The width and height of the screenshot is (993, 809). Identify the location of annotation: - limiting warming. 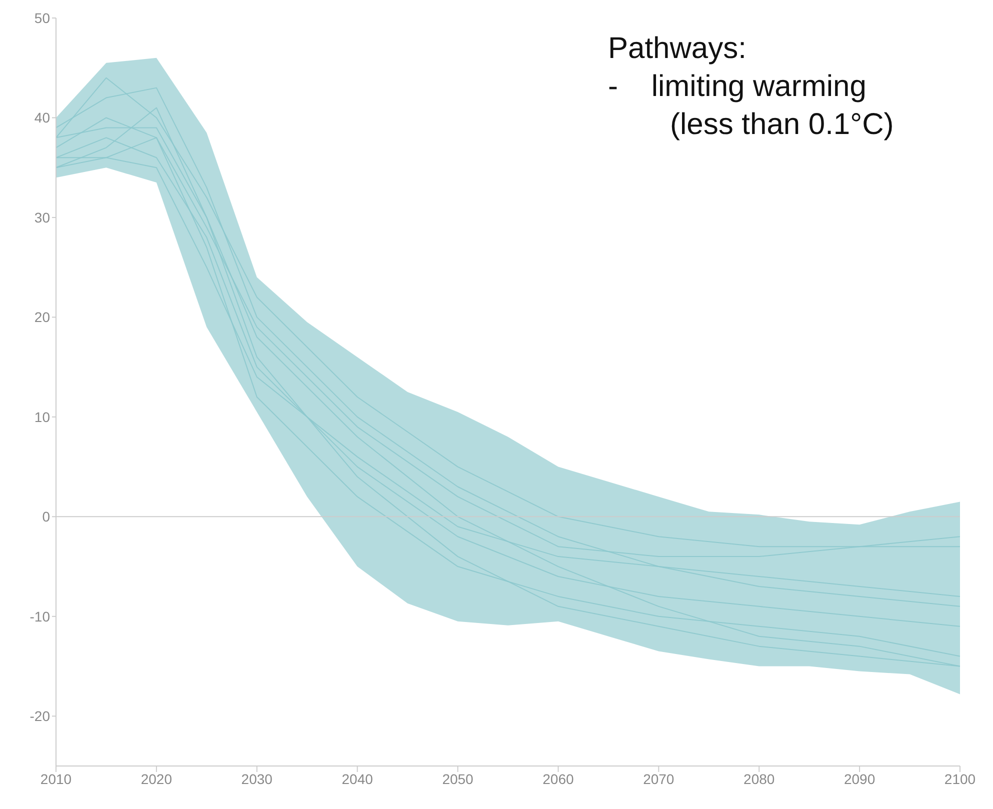
(738, 87).